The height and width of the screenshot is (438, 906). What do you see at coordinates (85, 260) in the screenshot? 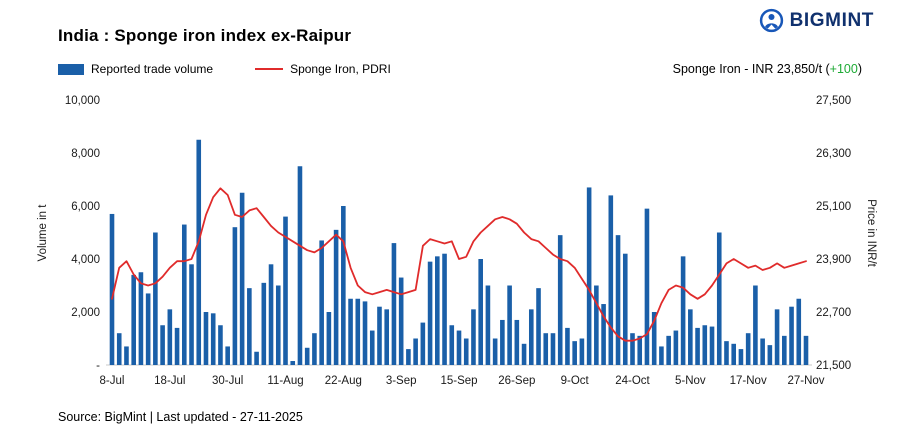
I see `y-axis-left-tick: 4,000` at bounding box center [85, 260].